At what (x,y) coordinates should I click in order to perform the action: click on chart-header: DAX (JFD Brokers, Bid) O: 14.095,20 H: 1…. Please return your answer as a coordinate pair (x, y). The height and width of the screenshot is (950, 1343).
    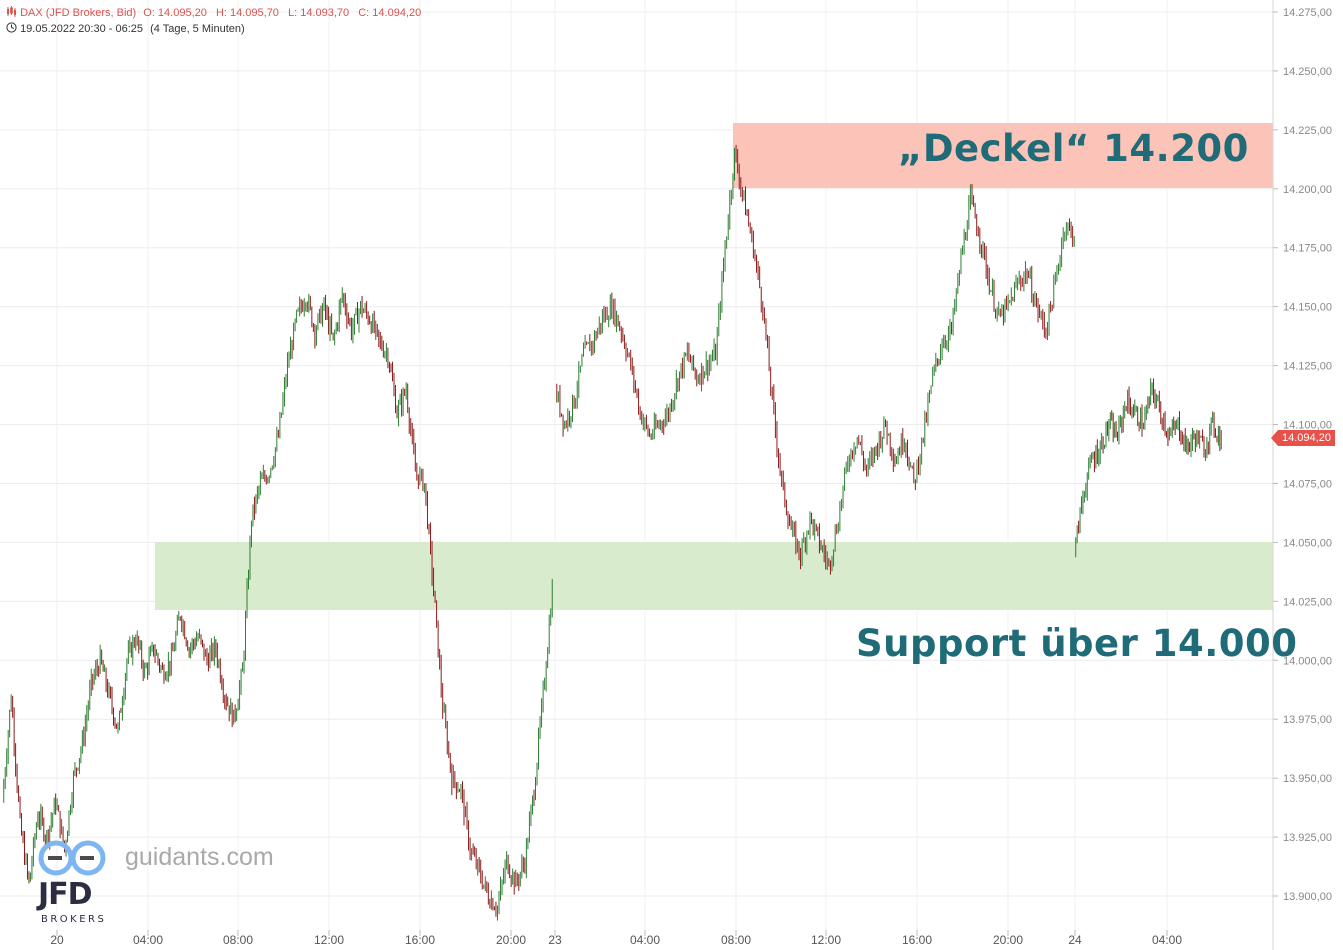
    Looking at the image, I should click on (218, 12).